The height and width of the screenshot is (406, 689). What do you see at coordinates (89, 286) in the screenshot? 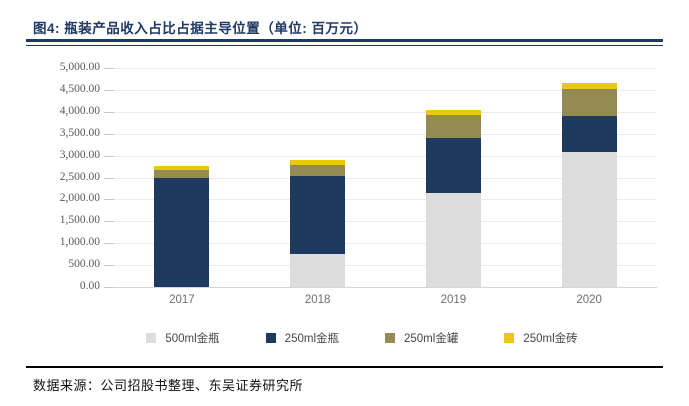
I see `y-axis-tick-label: 0.00` at bounding box center [89, 286].